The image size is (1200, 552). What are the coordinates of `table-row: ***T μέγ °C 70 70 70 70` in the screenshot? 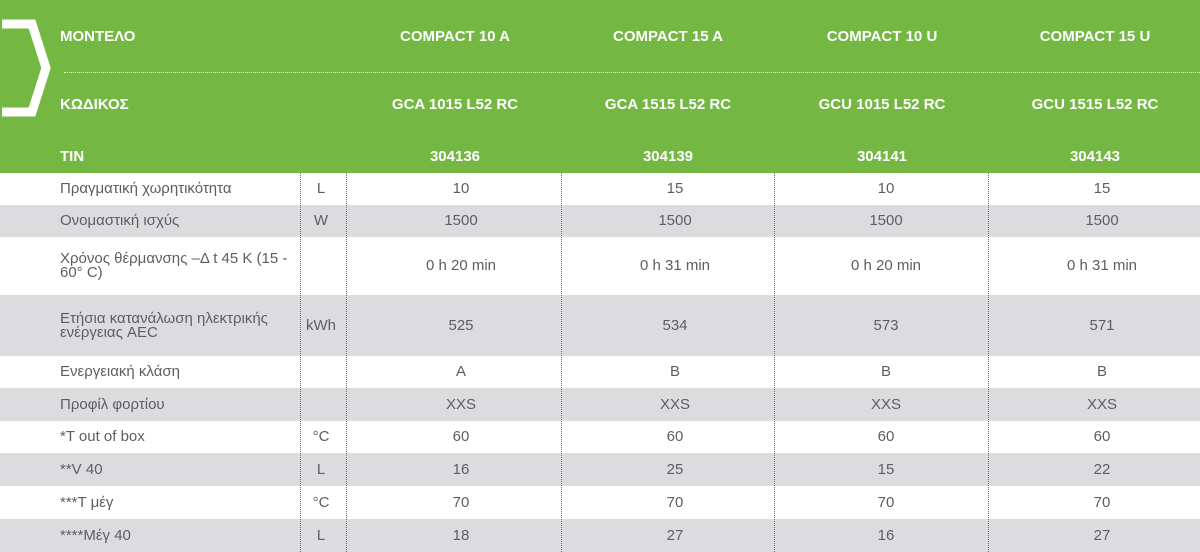 It's located at (600, 502).